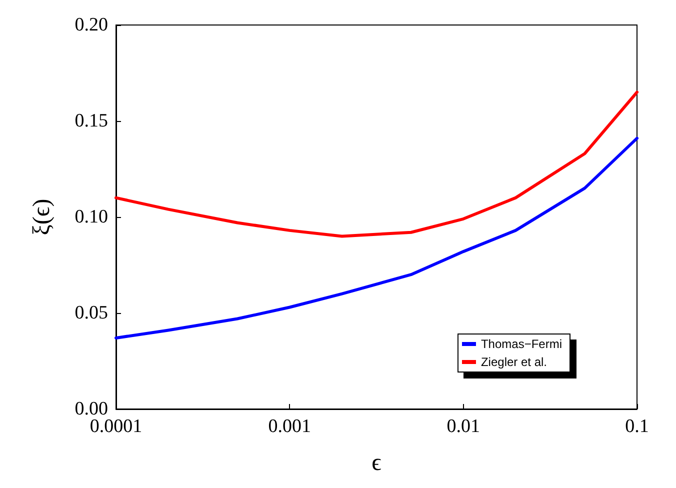 This screenshot has height=488, width=676. Describe the element at coordinates (514, 362) in the screenshot. I see `legend-label: Ziegler et al.` at that location.